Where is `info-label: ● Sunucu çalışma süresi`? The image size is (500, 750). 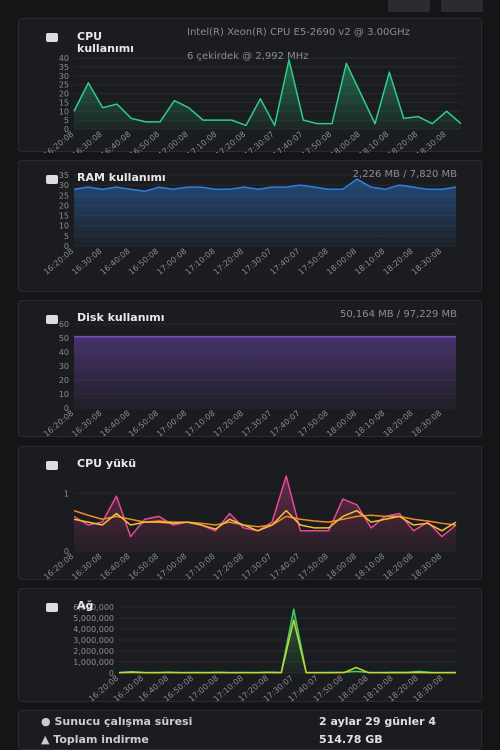 info-label: ● Sunucu çalışma süresi is located at coordinates (117, 721).